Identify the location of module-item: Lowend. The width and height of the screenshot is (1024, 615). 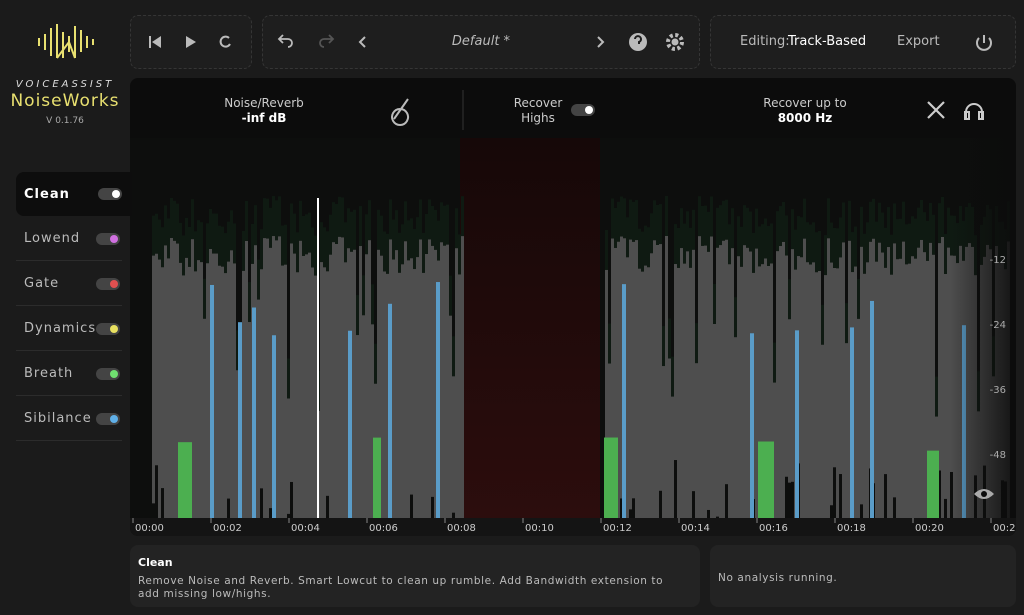
(69, 239).